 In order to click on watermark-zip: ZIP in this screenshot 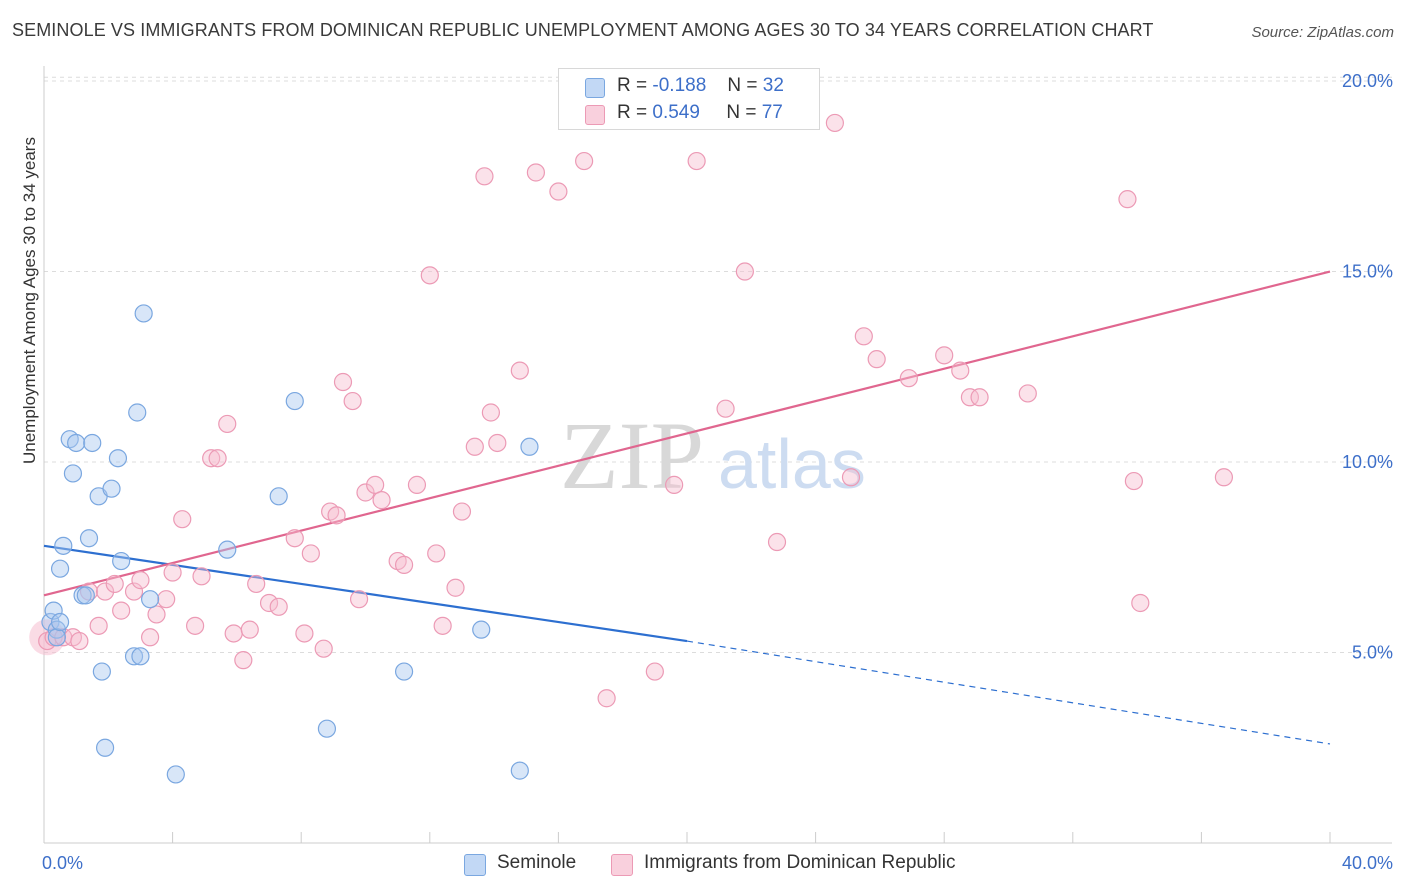, I will do `click(632, 455)`.